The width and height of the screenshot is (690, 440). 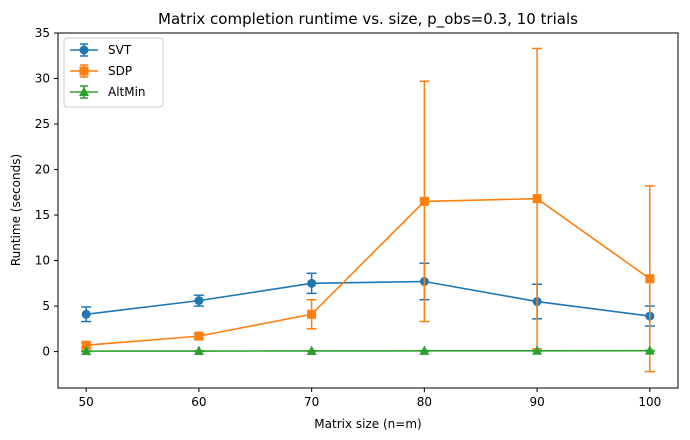 I want to click on x-tick-label: 70, so click(x=311, y=402).